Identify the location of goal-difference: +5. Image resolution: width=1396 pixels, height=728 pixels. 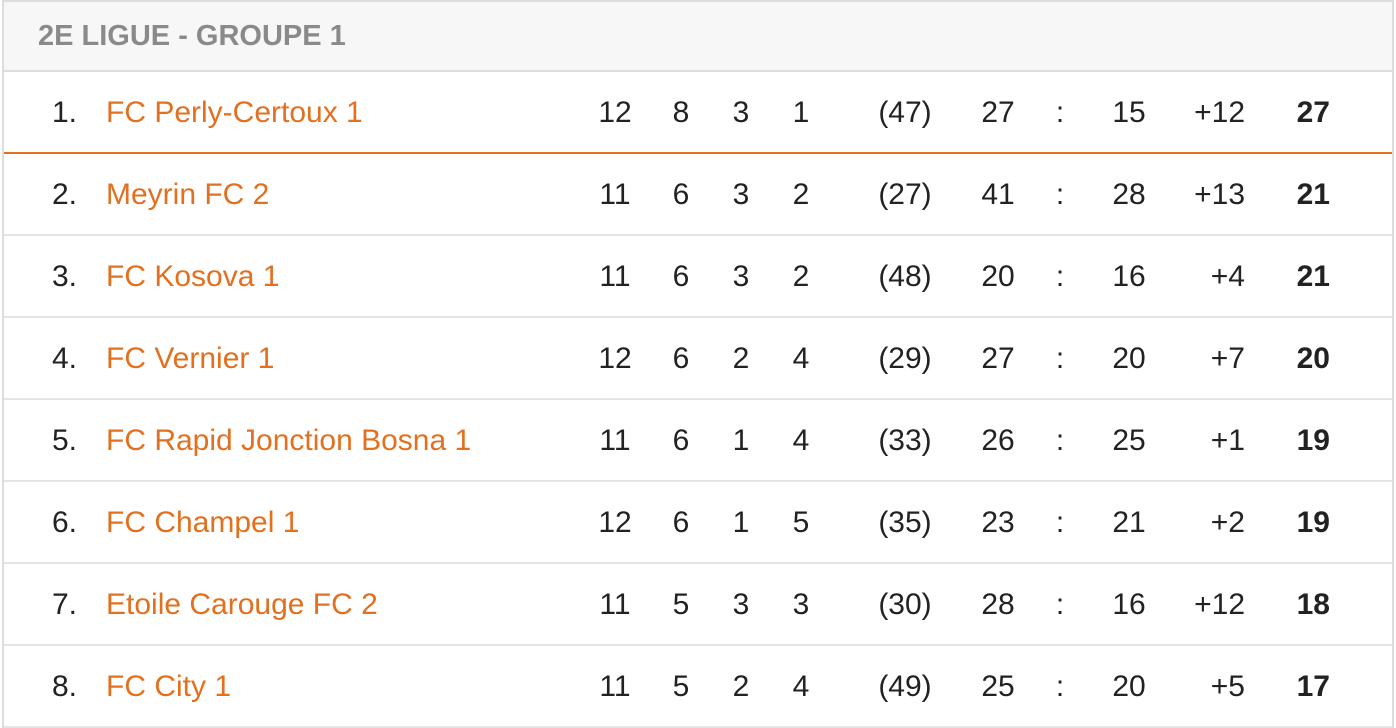
(1227, 686).